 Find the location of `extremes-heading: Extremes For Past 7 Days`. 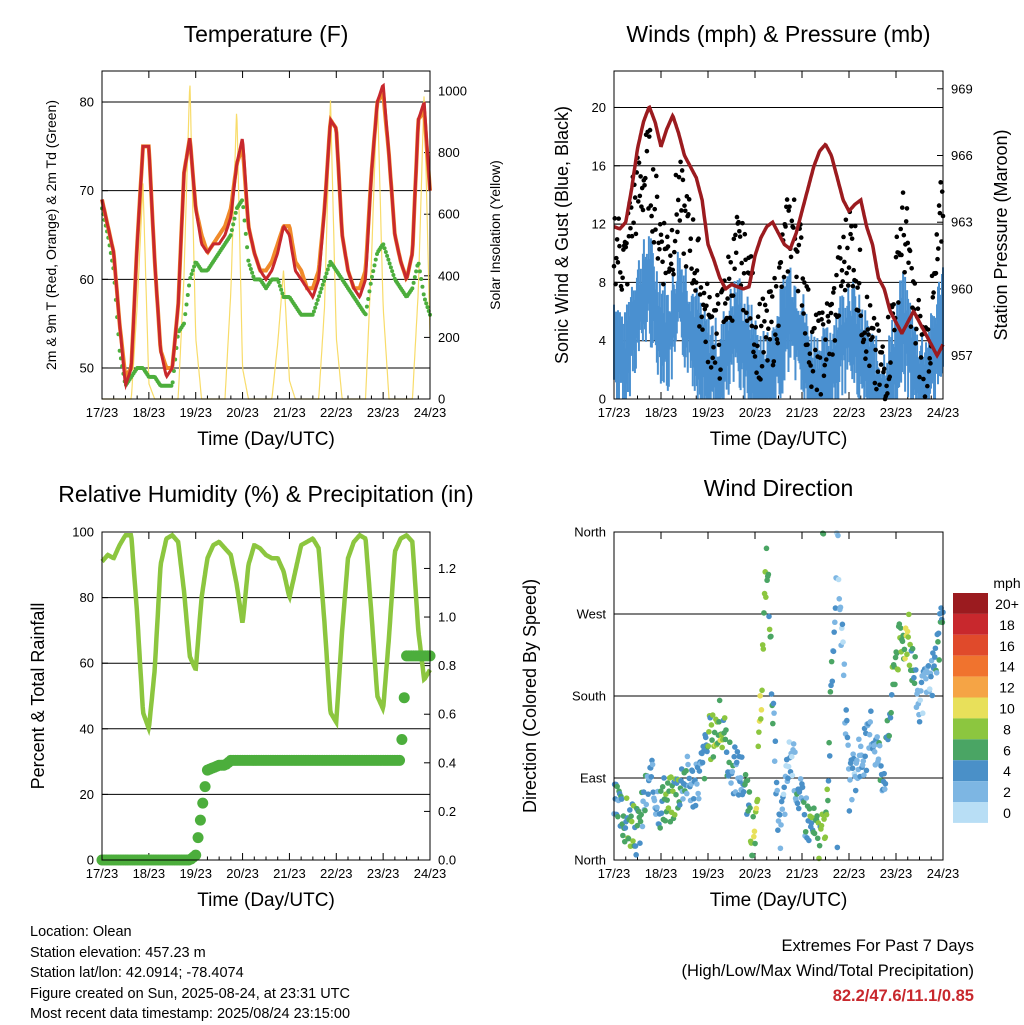

extremes-heading: Extremes For Past 7 Days is located at coordinates (877, 946).